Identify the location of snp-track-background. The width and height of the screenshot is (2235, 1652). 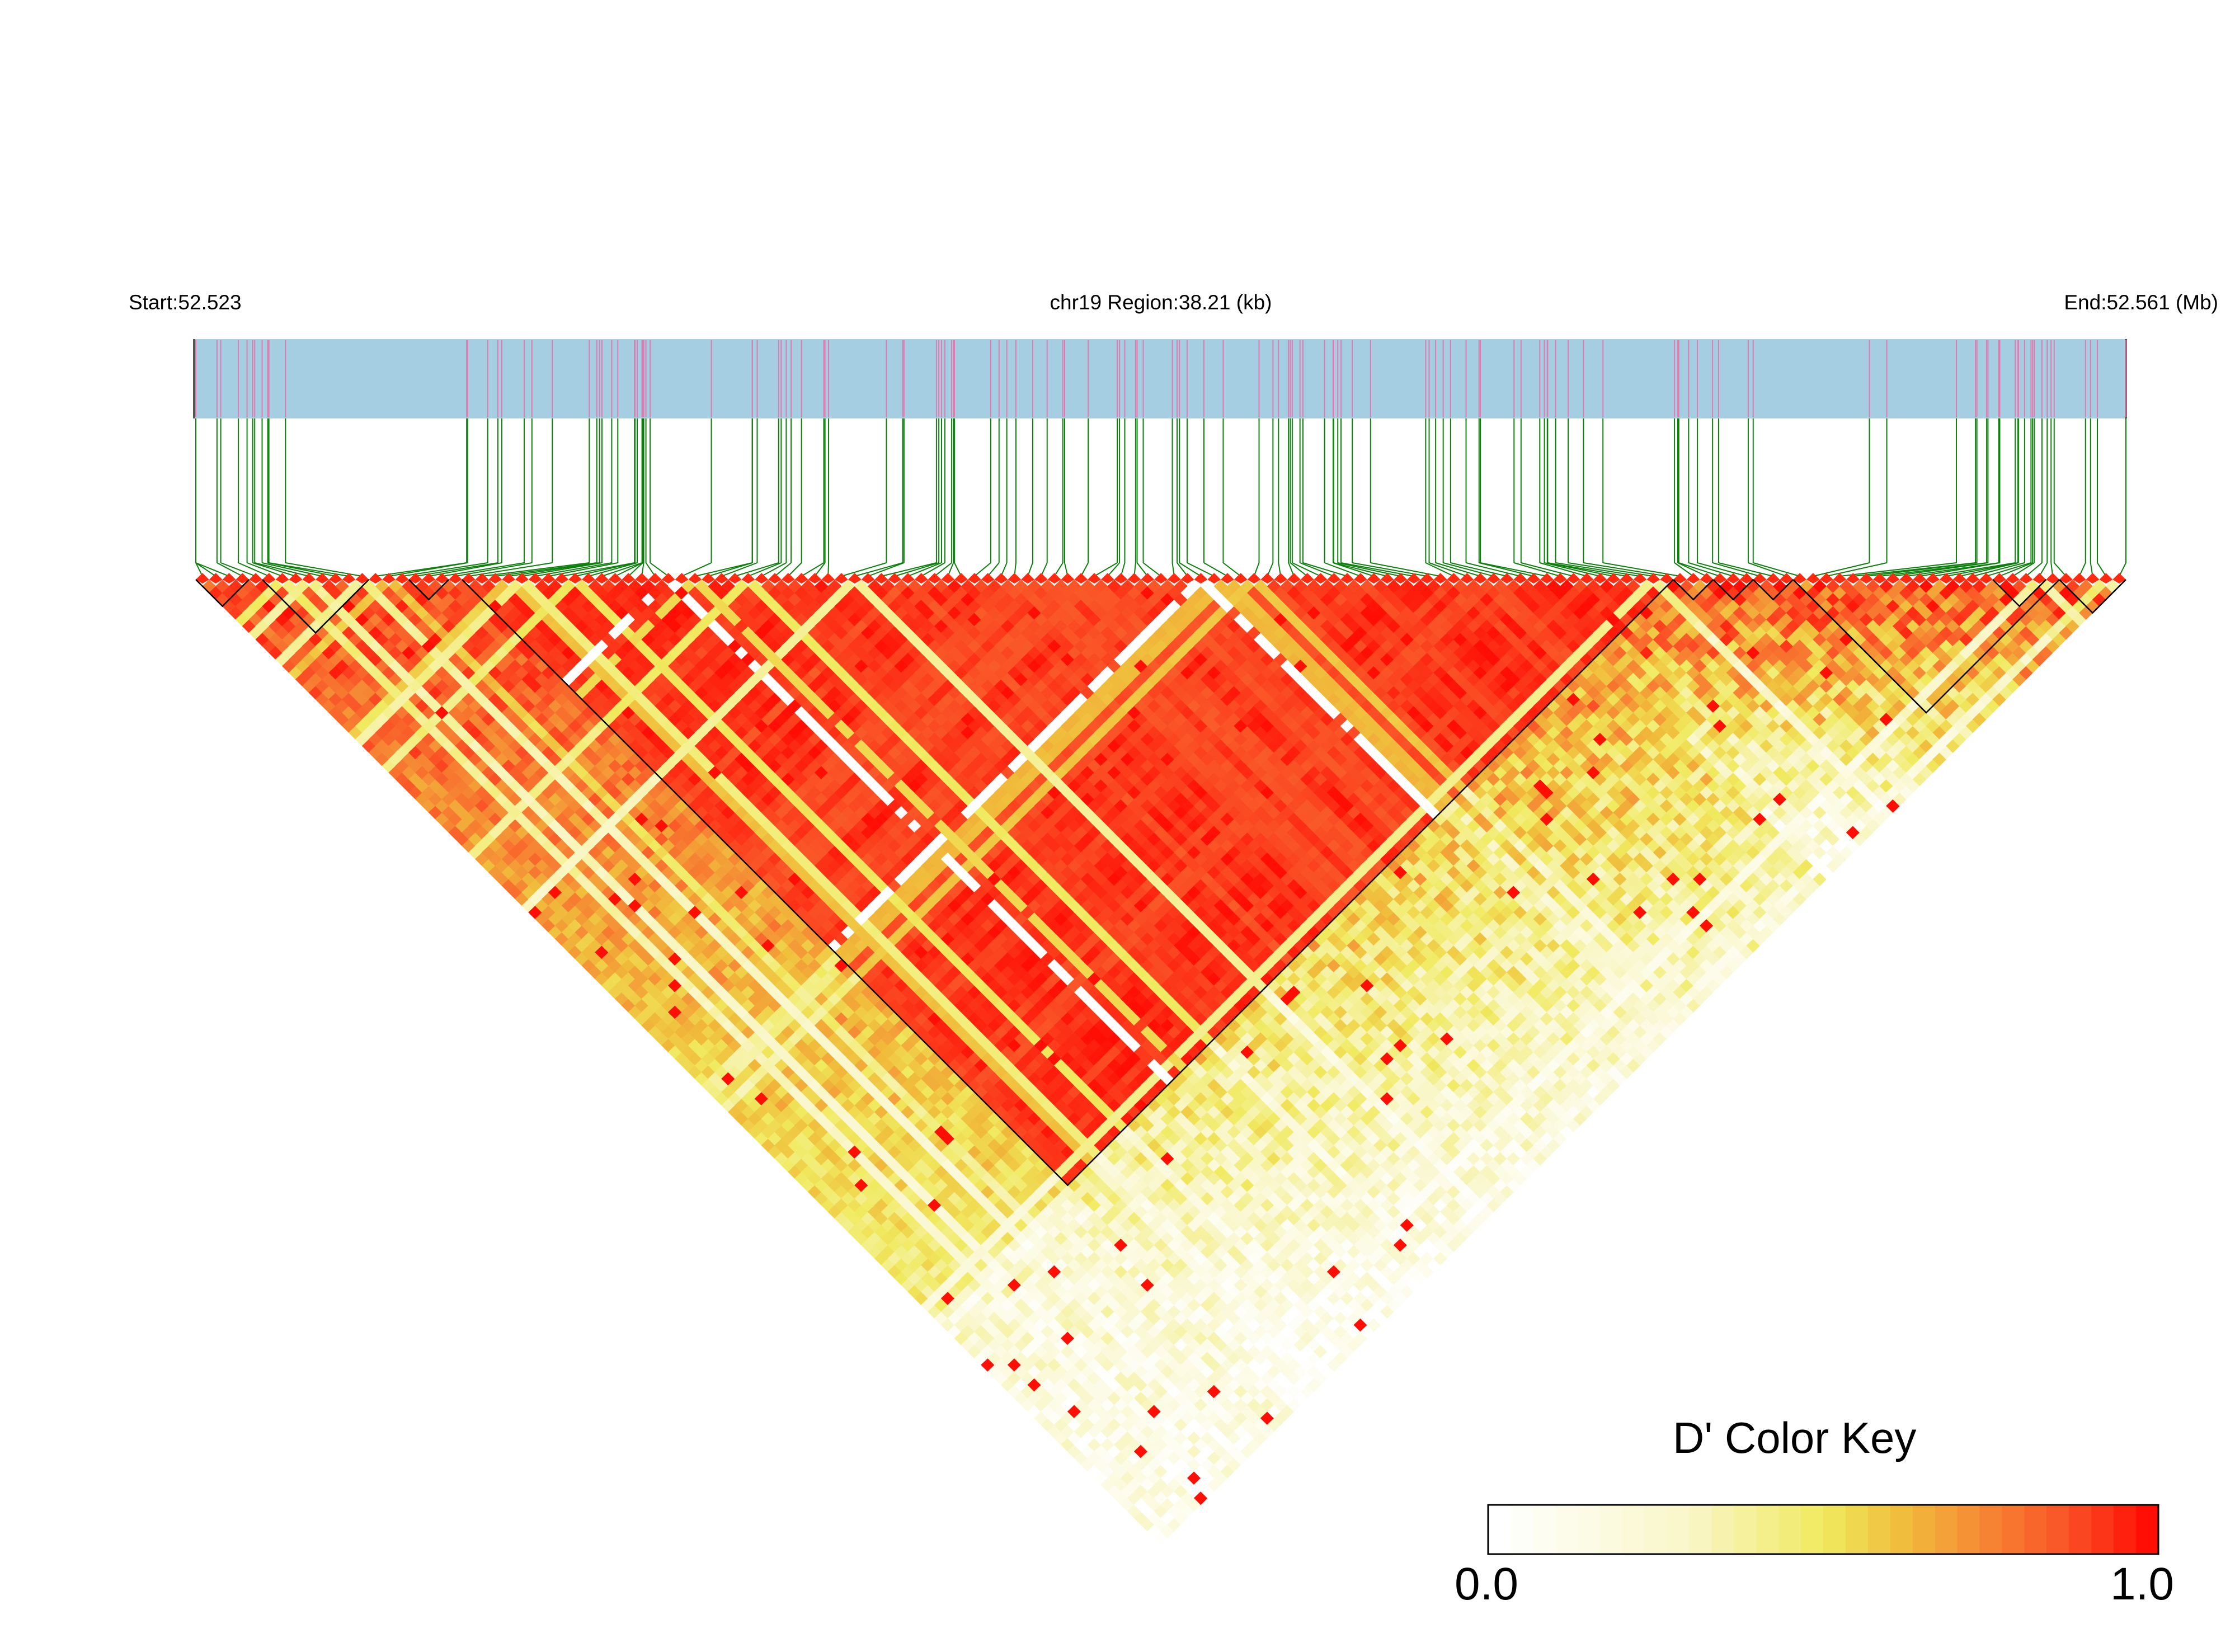
(1159, 379).